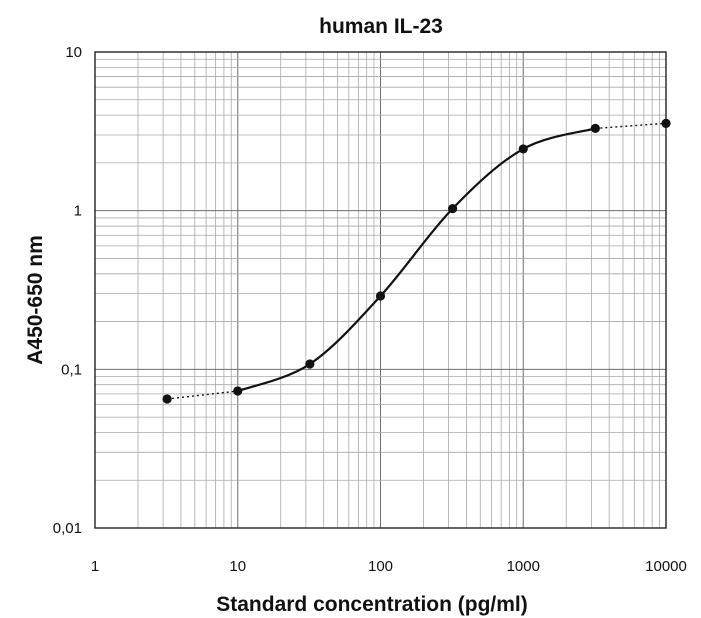 This screenshot has width=701, height=618. What do you see at coordinates (71, 369) in the screenshot?
I see `y-tick-label: 0,1` at bounding box center [71, 369].